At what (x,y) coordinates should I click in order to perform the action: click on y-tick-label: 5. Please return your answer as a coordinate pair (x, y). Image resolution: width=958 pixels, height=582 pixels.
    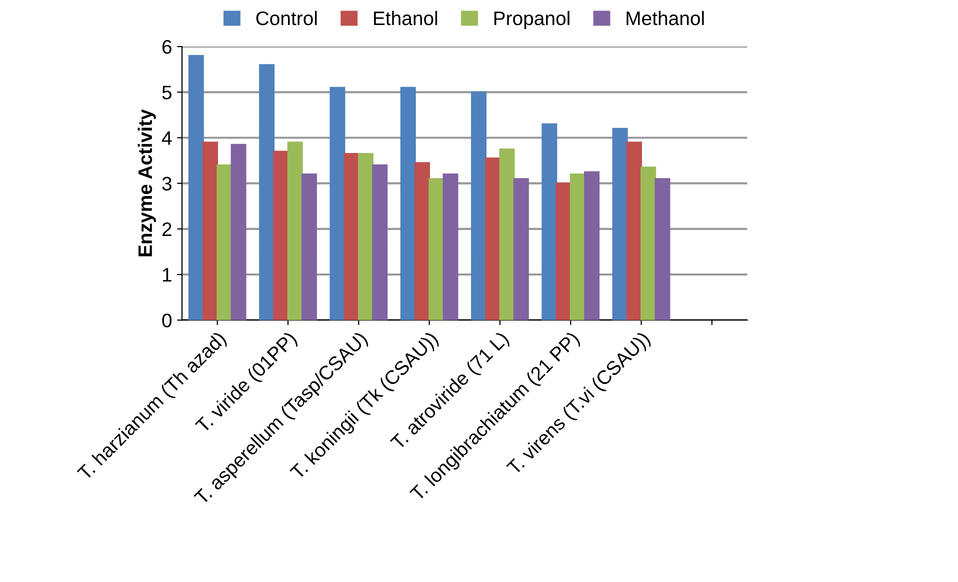
    Looking at the image, I should click on (167, 93).